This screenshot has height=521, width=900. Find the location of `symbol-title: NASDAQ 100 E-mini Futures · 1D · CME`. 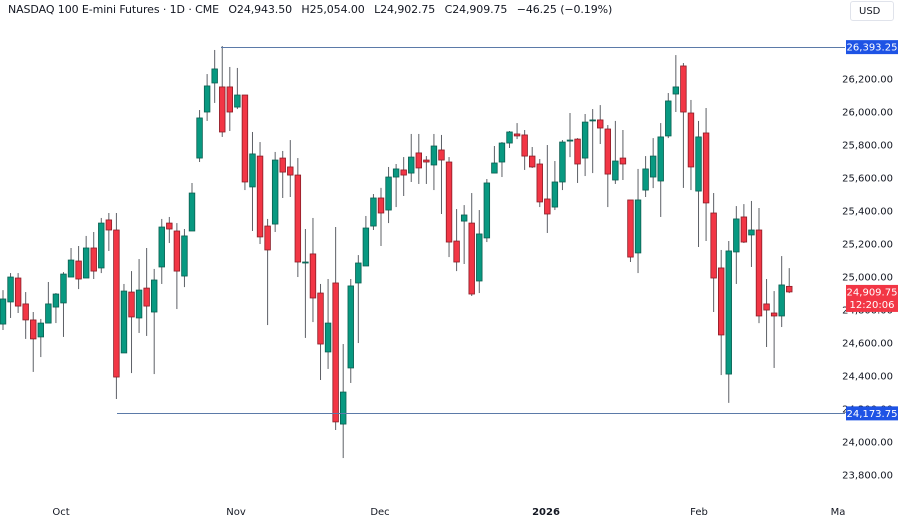

symbol-title: NASDAQ 100 E-mini Futures · 1D · CME is located at coordinates (113, 9).